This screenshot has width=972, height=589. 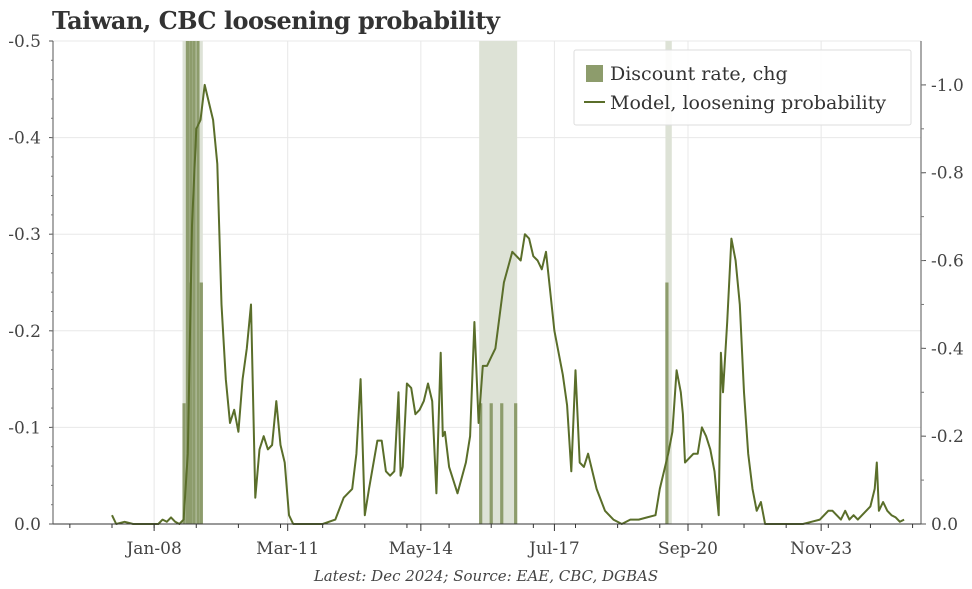 What do you see at coordinates (821, 549) in the screenshot?
I see `x-tick-label: Nov-23` at bounding box center [821, 549].